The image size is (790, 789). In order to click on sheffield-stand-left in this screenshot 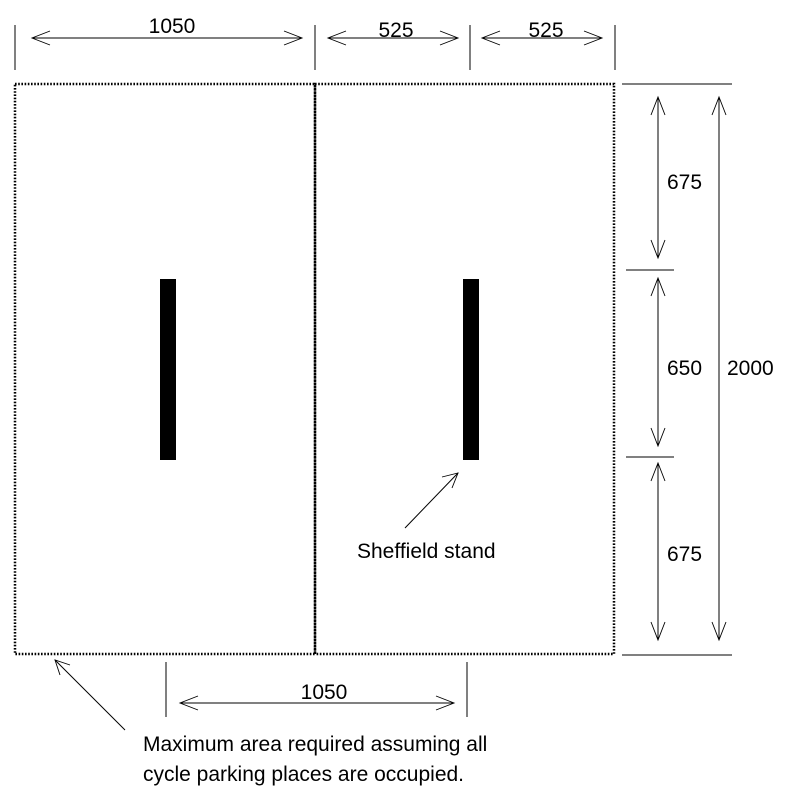, I will do `click(168, 369)`.